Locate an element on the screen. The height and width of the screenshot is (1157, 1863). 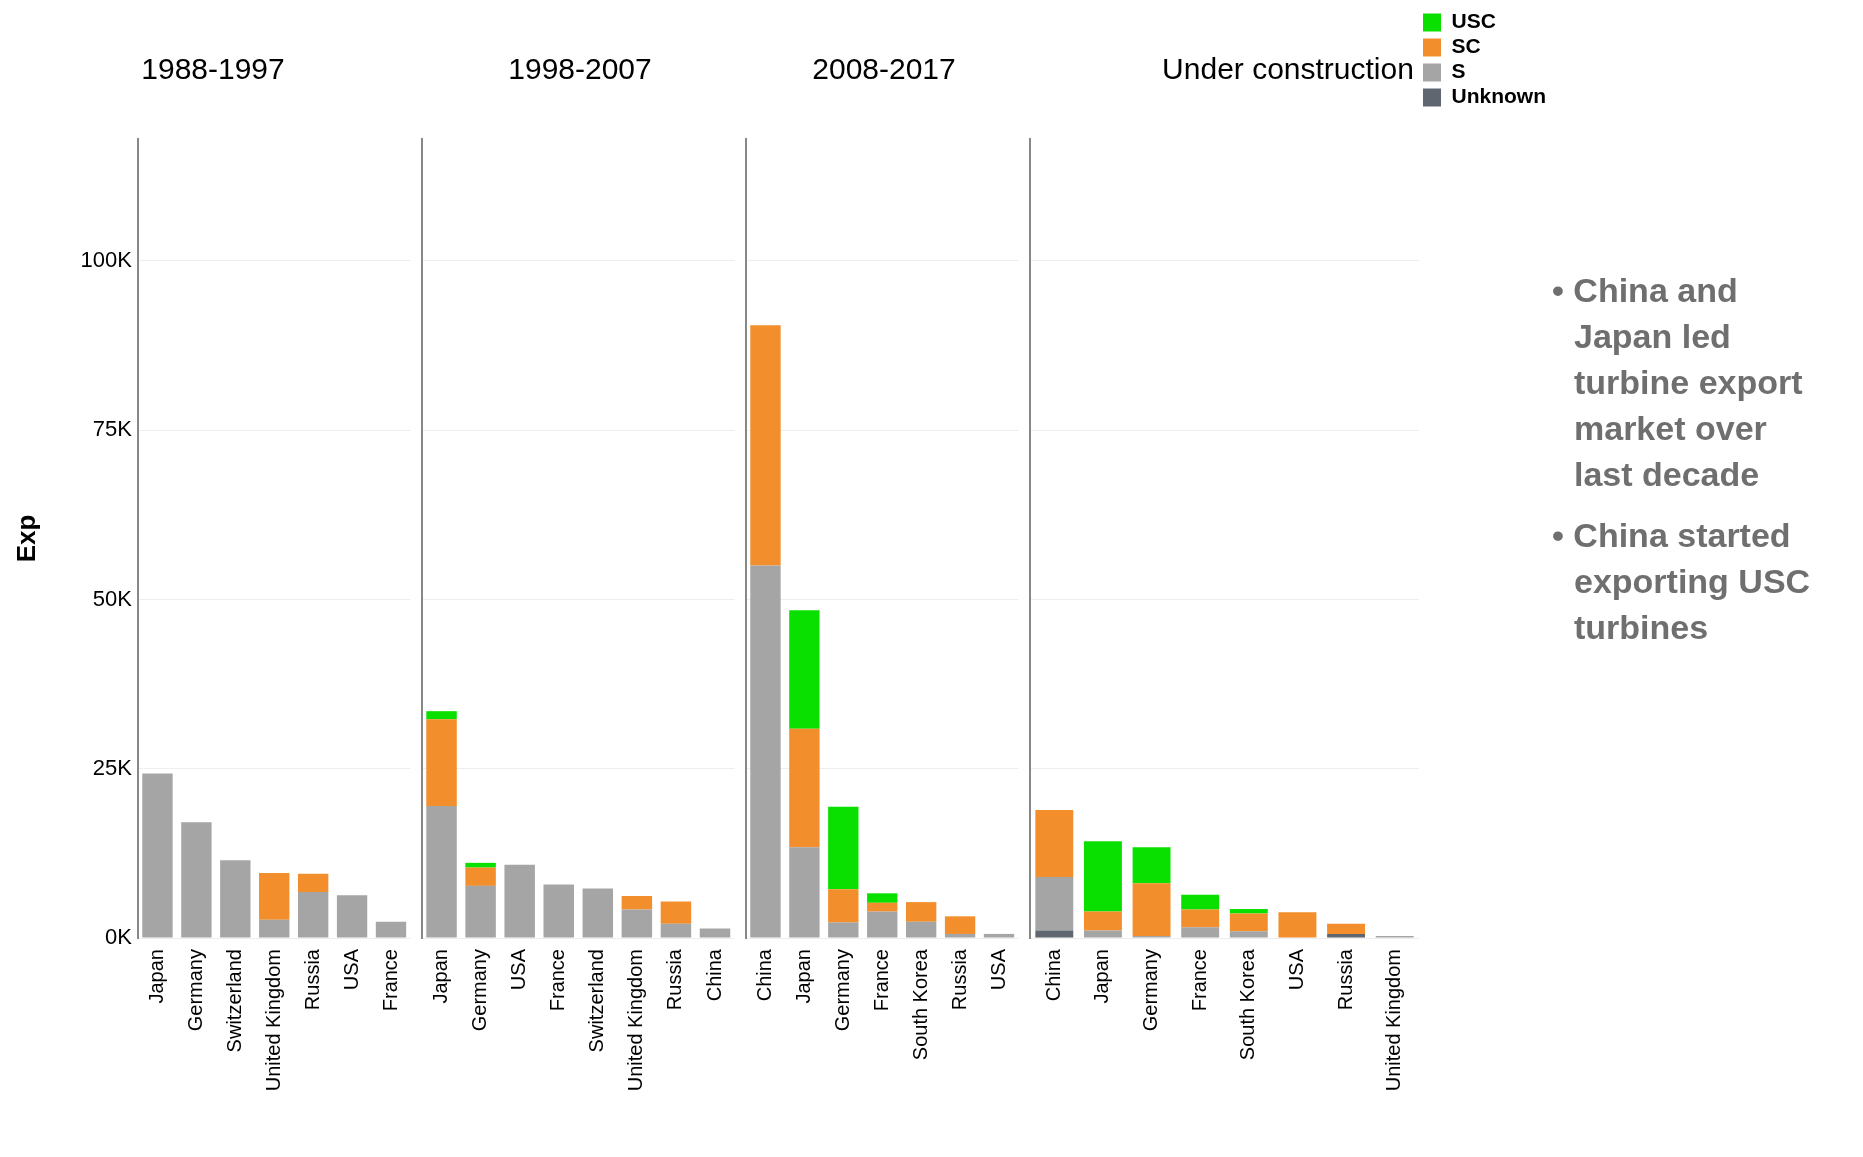
y-tick-label: 75K is located at coordinates (112, 429).